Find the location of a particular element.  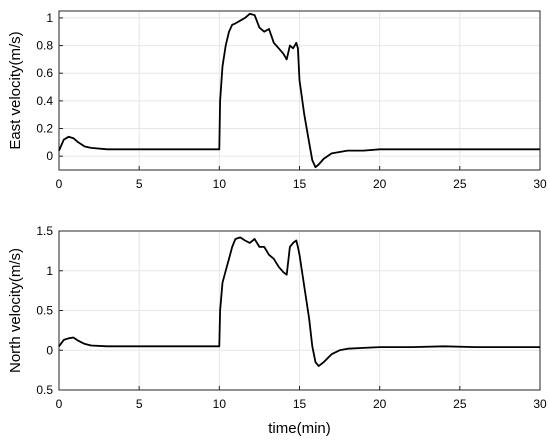

y-tick-label: 0.2 is located at coordinates (44, 129).